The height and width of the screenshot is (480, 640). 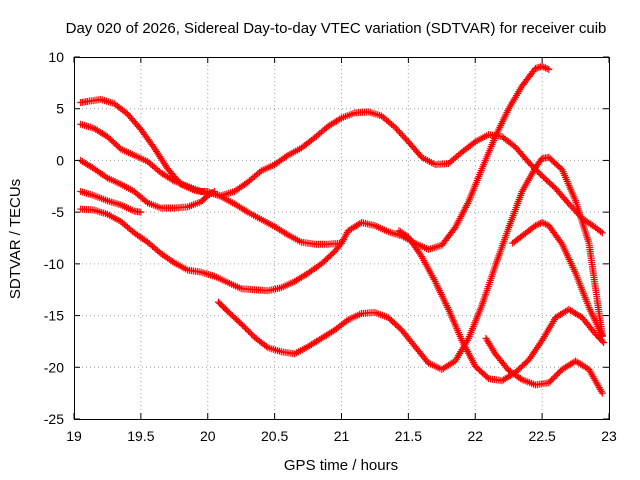 What do you see at coordinates (208, 436) in the screenshot?
I see `x-tick-label: 20` at bounding box center [208, 436].